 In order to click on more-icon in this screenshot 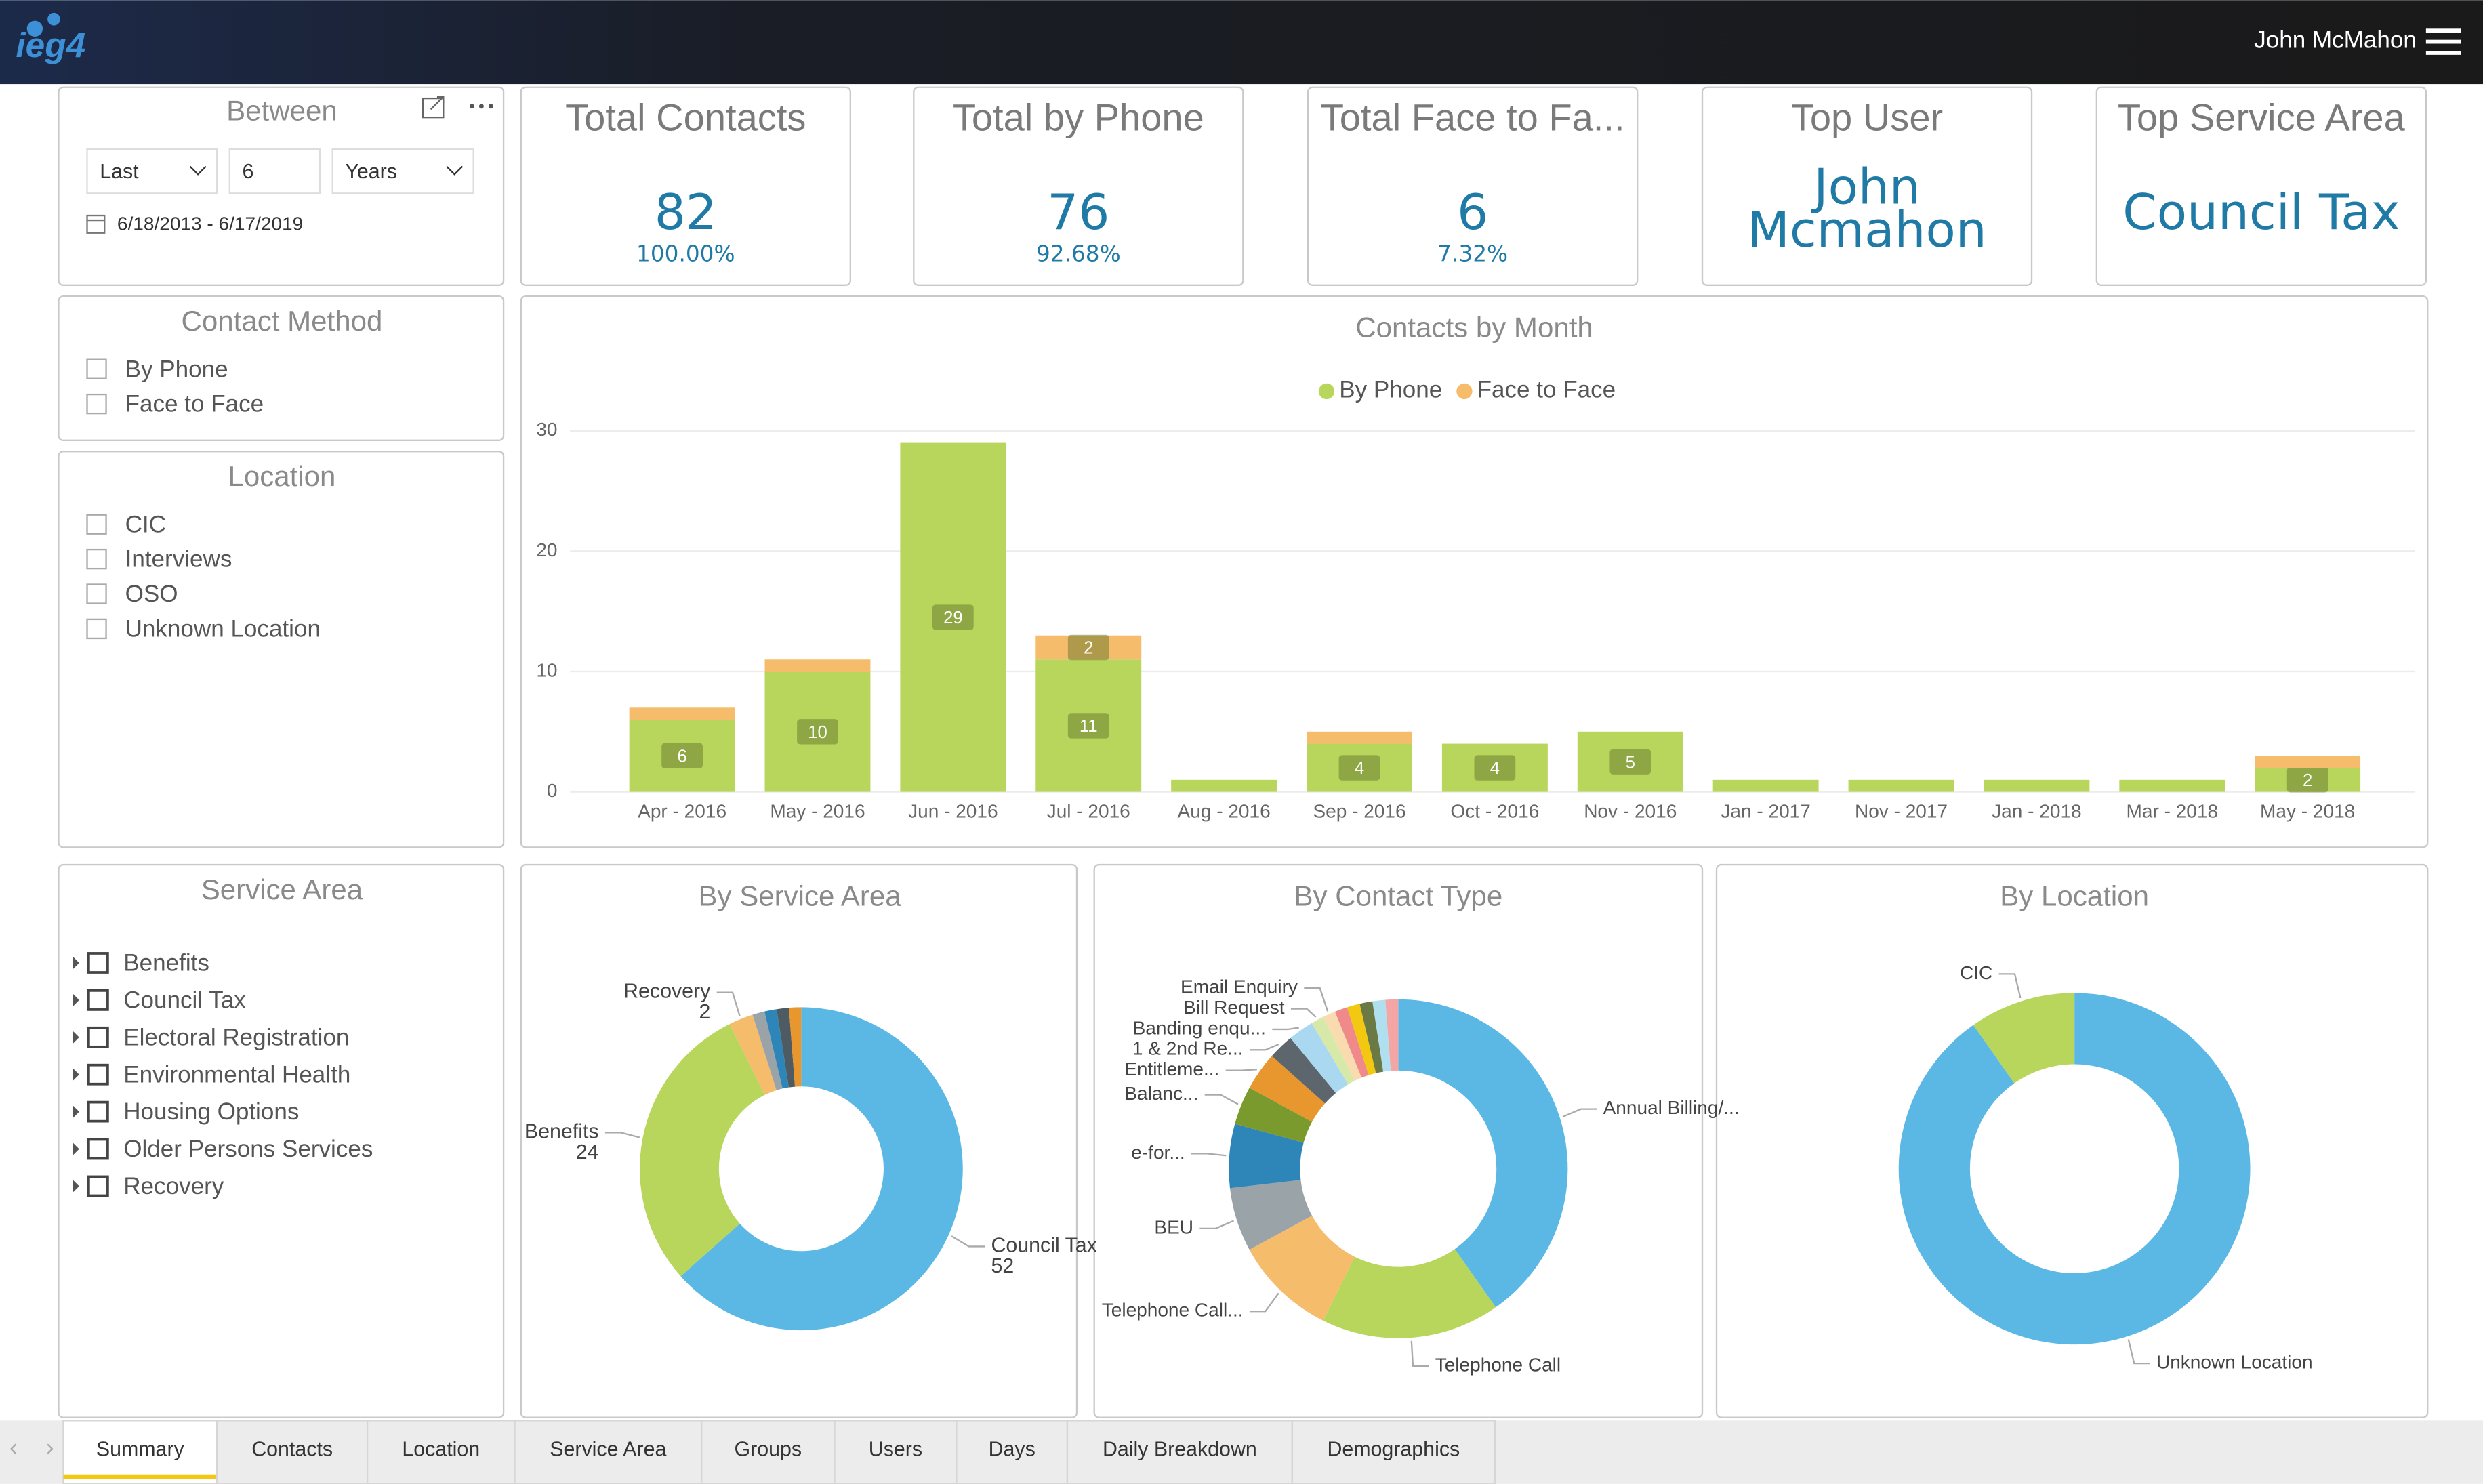, I will do `click(481, 107)`.